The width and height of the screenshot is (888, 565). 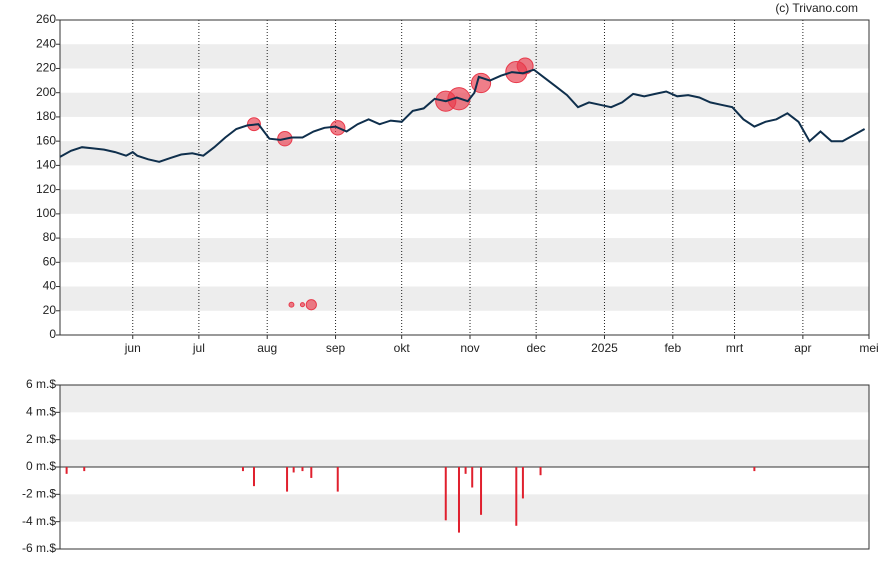 I want to click on y-tick-label: 2 m.$, so click(x=41, y=439).